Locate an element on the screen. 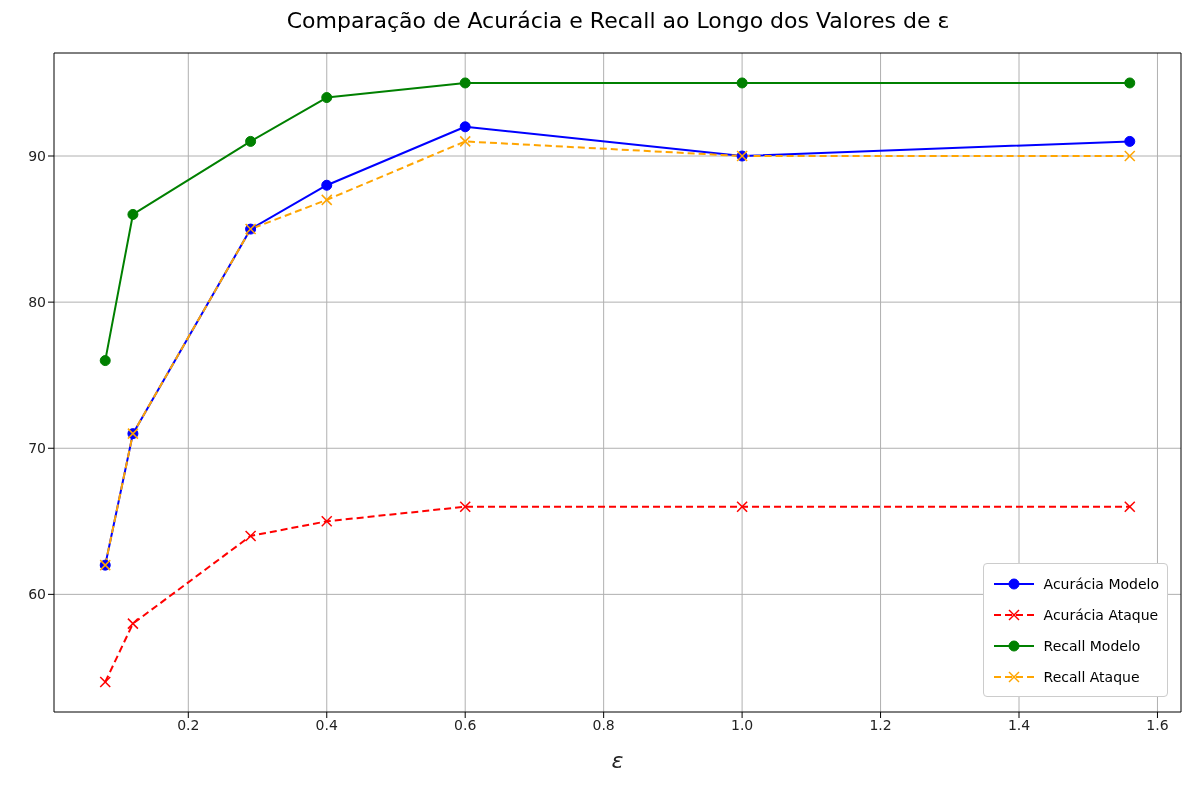 The image size is (1199, 796). x-tick-label: 0.8 is located at coordinates (603, 724).